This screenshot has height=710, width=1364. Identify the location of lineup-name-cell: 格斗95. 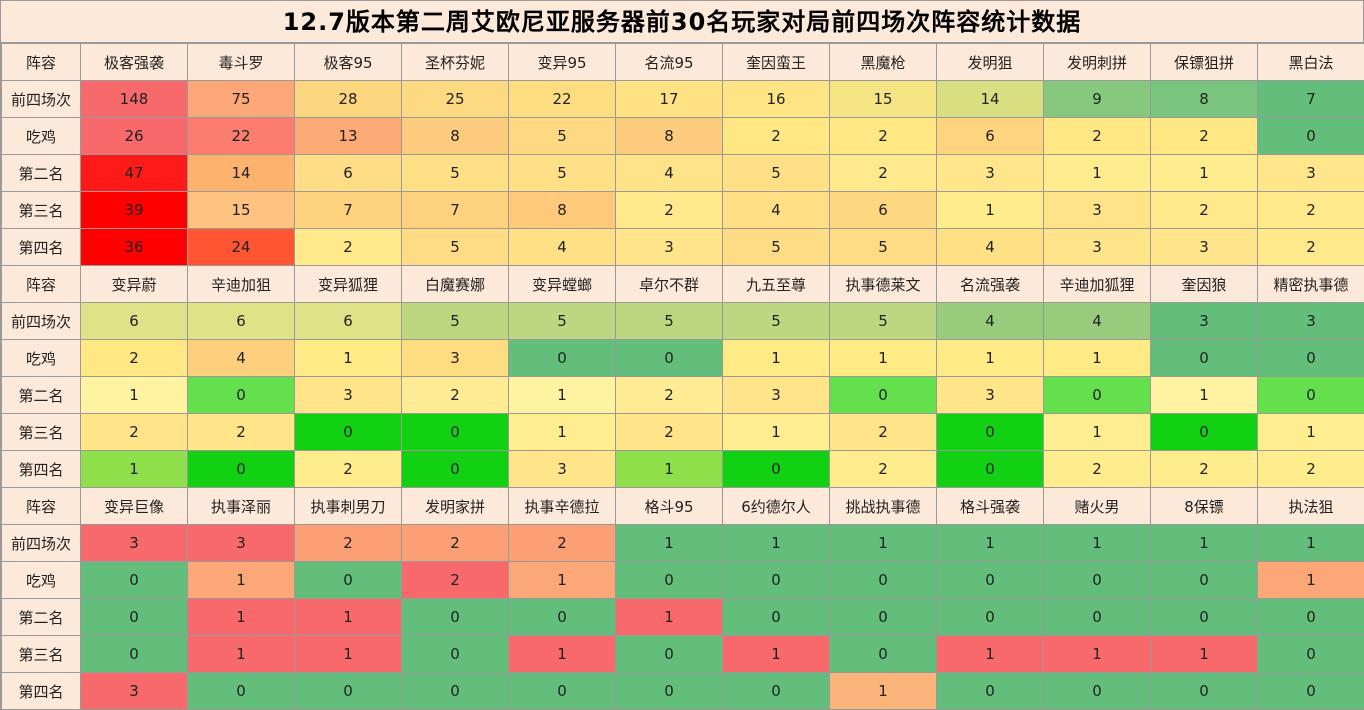
(669, 506).